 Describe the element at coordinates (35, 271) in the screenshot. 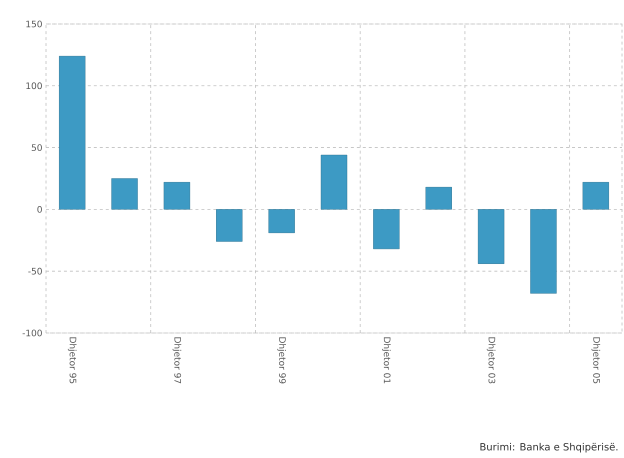

I see `y-tick-label: -50` at that location.